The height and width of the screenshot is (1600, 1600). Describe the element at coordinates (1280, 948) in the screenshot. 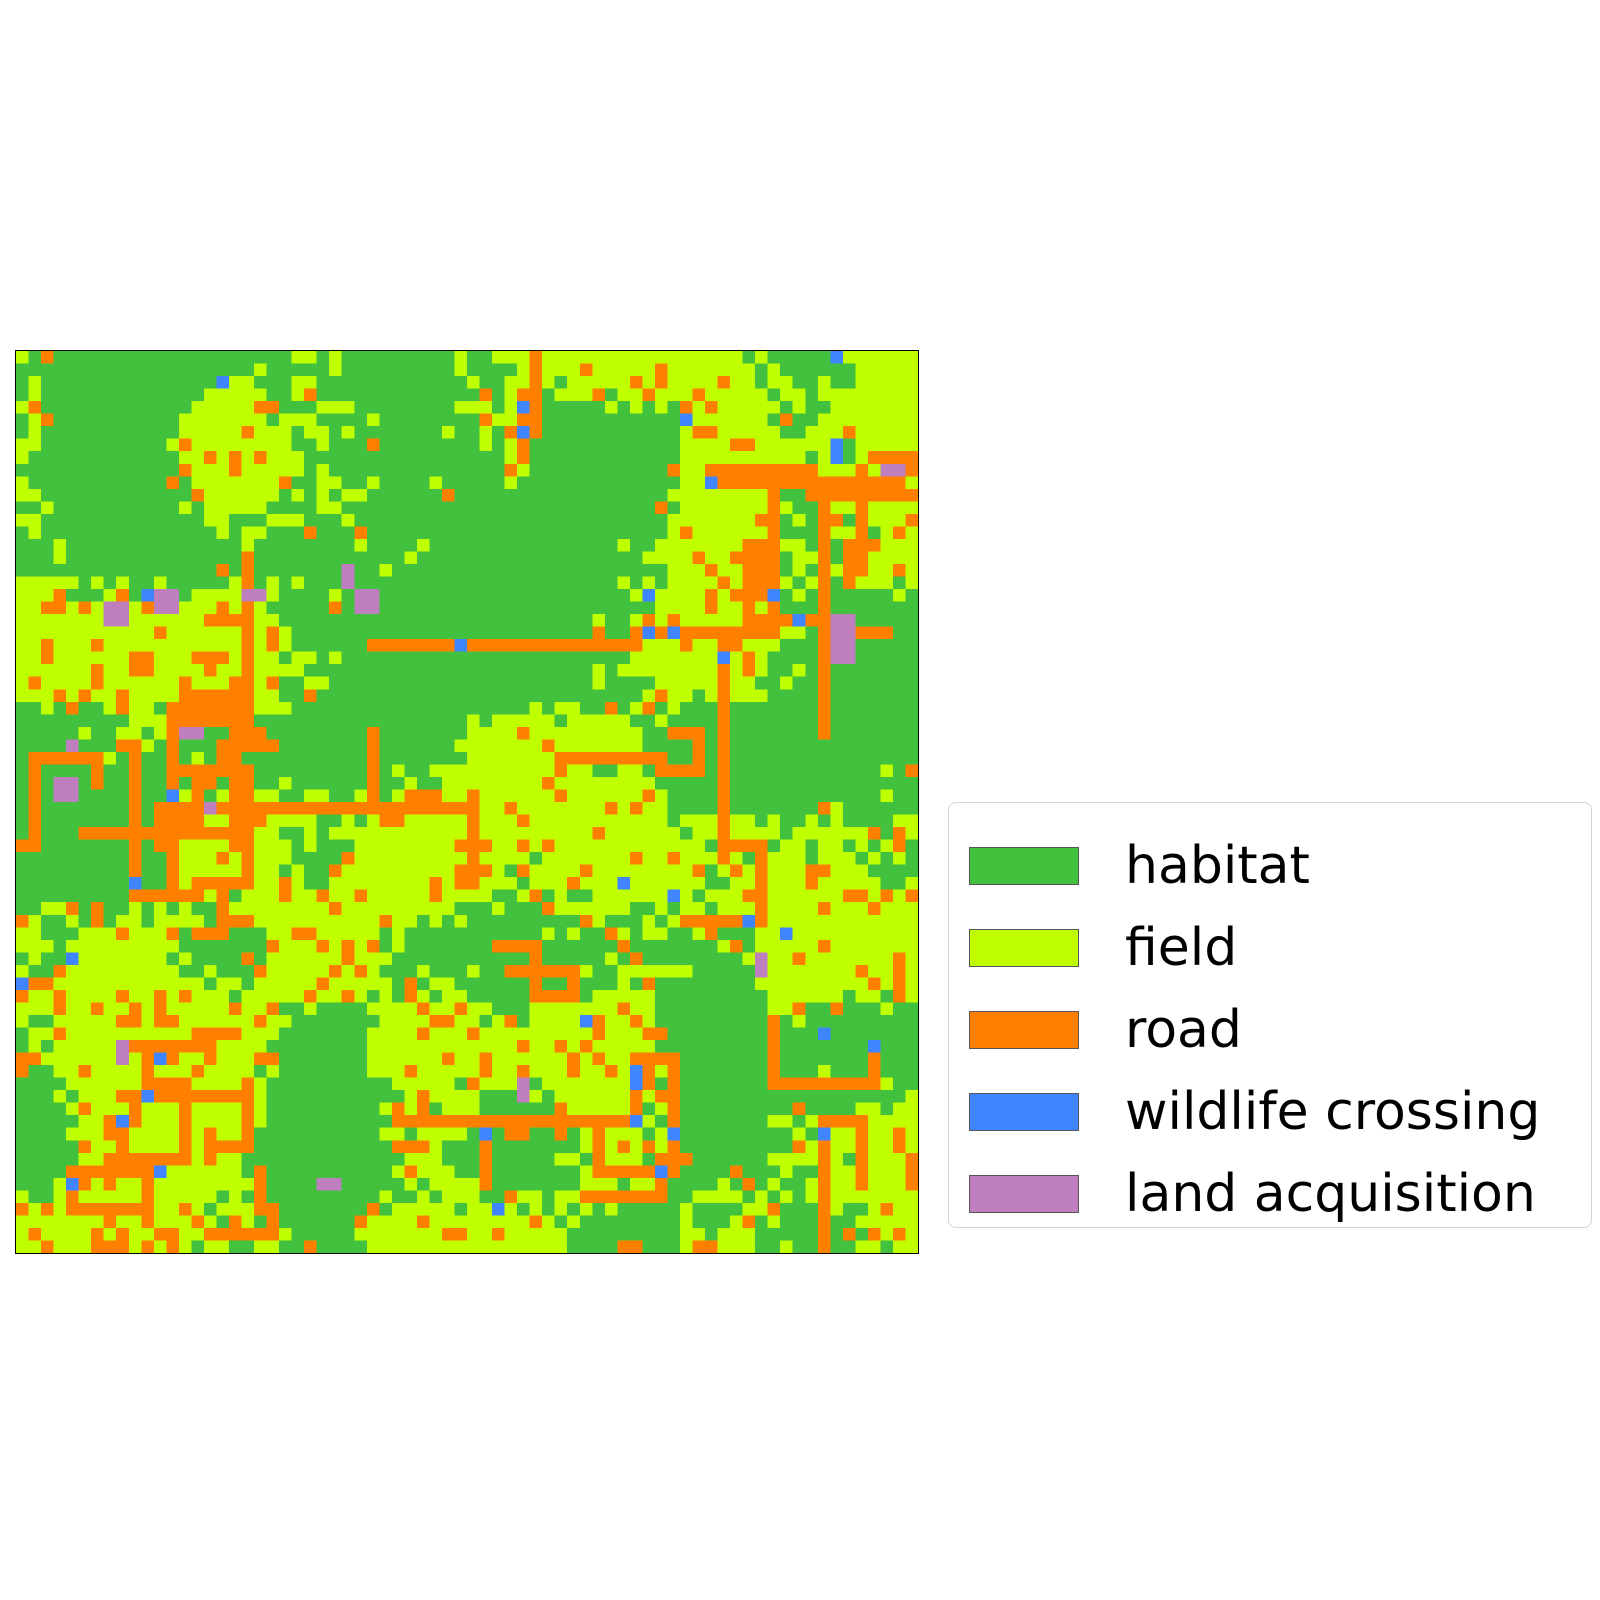

I see `legend-item-field: field` at that location.